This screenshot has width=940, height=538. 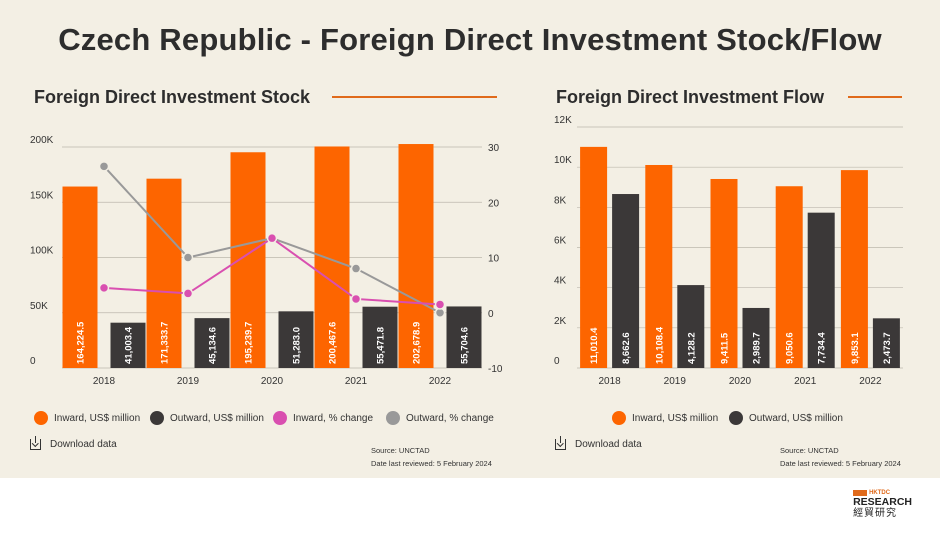 I want to click on y-tick-label: 8K, so click(x=560, y=200).